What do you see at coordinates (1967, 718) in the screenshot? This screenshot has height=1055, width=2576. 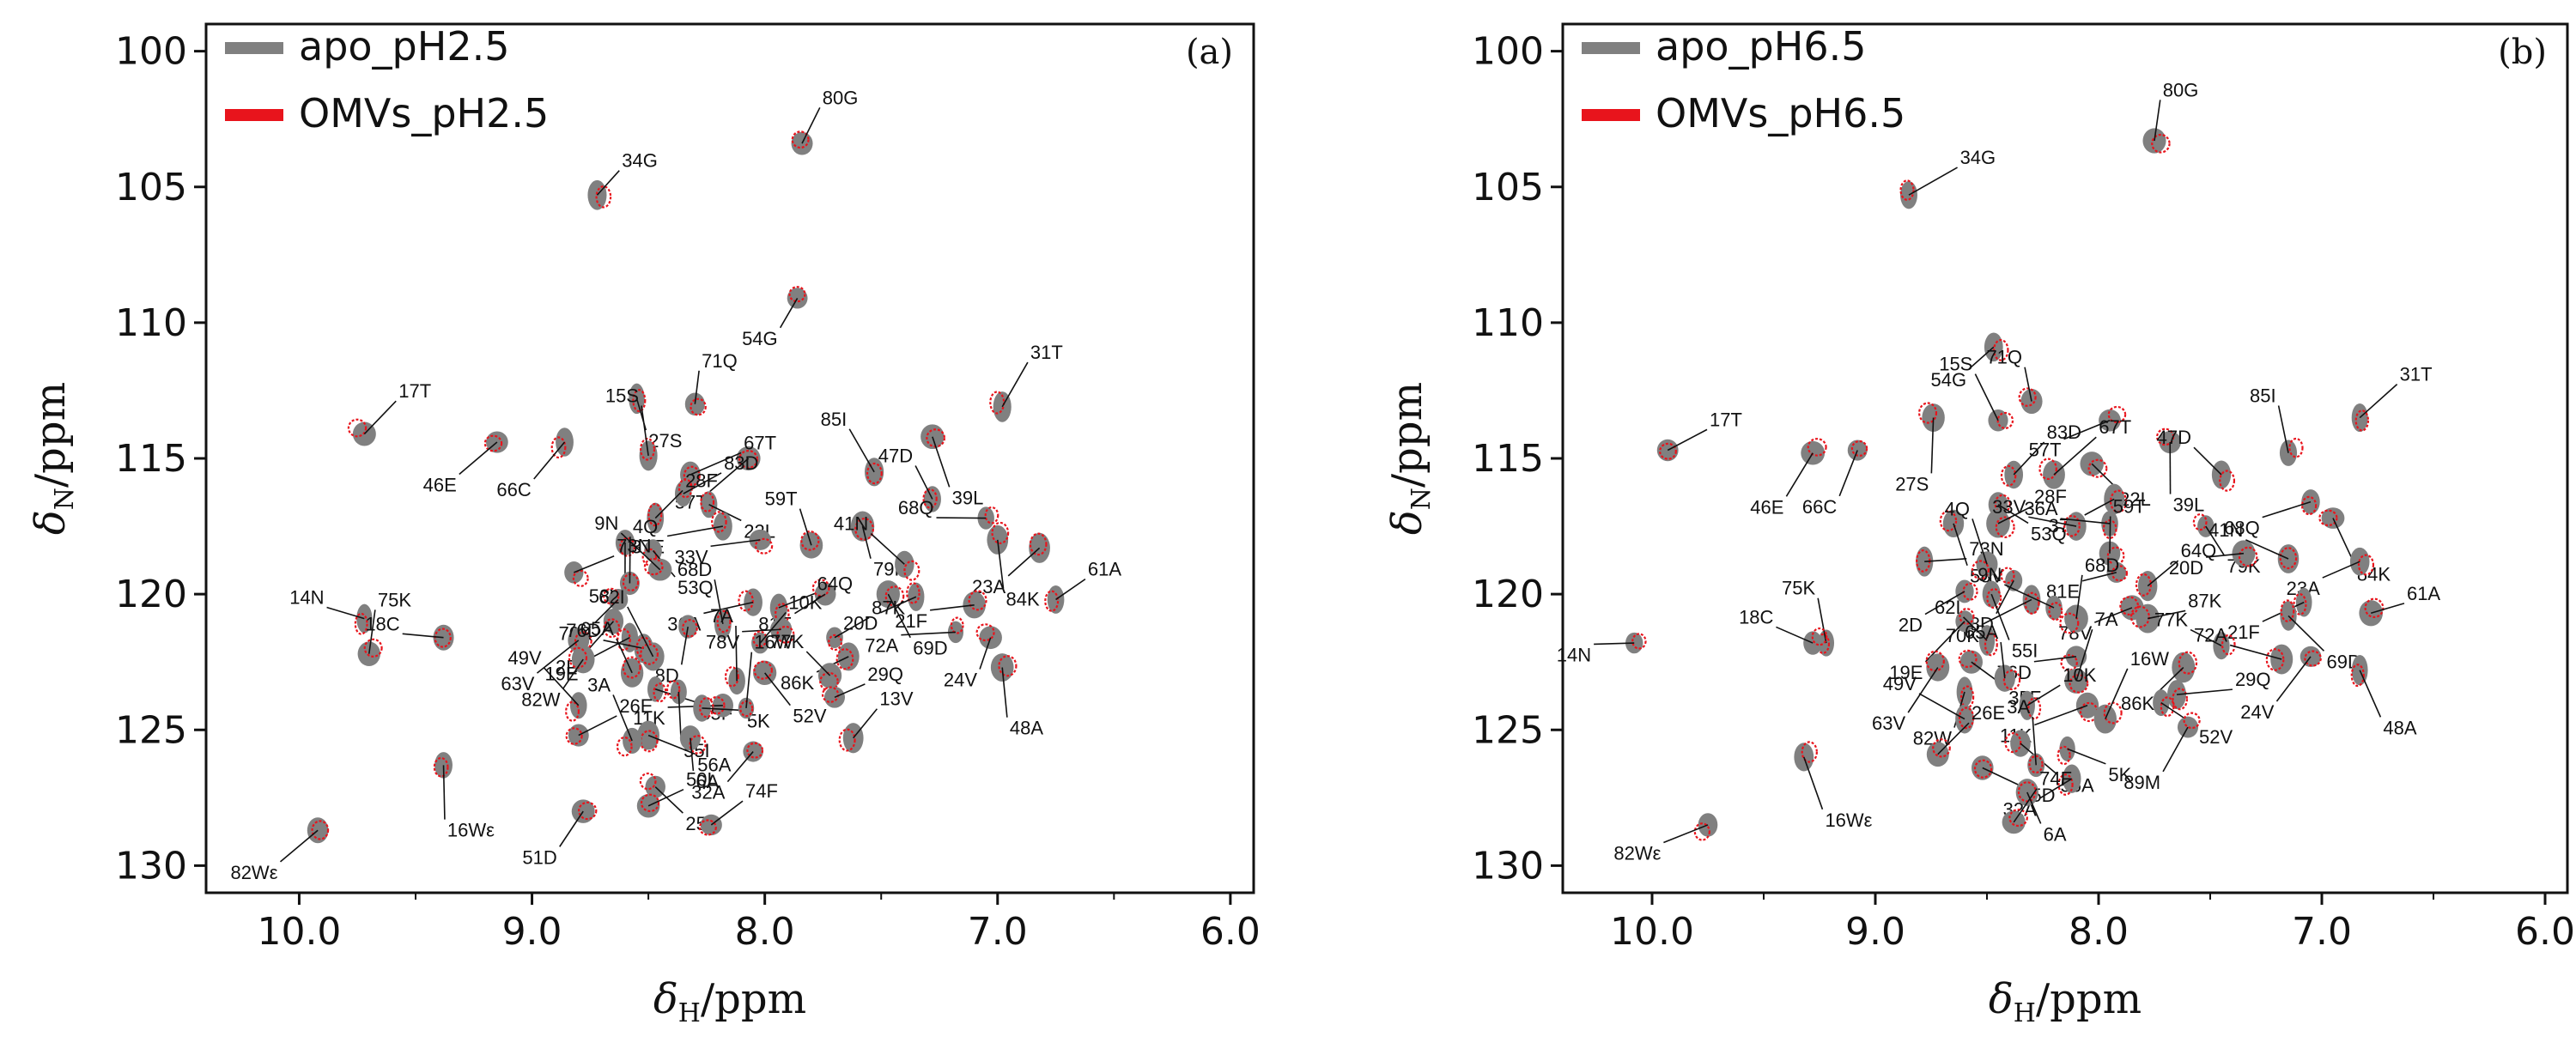 I see `peak-omvs-49V` at bounding box center [1967, 718].